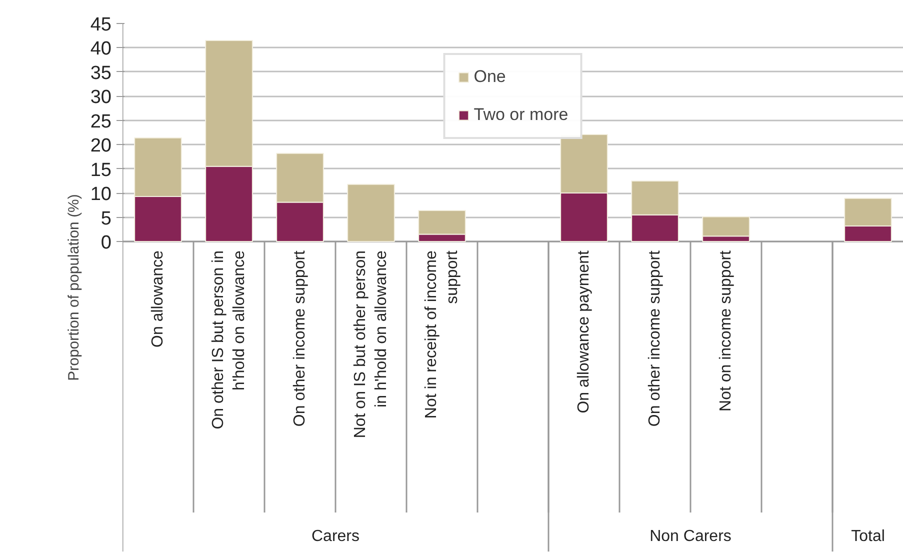 Image resolution: width=903 pixels, height=552 pixels. What do you see at coordinates (101, 146) in the screenshot?
I see `y-tick-label: 20` at bounding box center [101, 146].